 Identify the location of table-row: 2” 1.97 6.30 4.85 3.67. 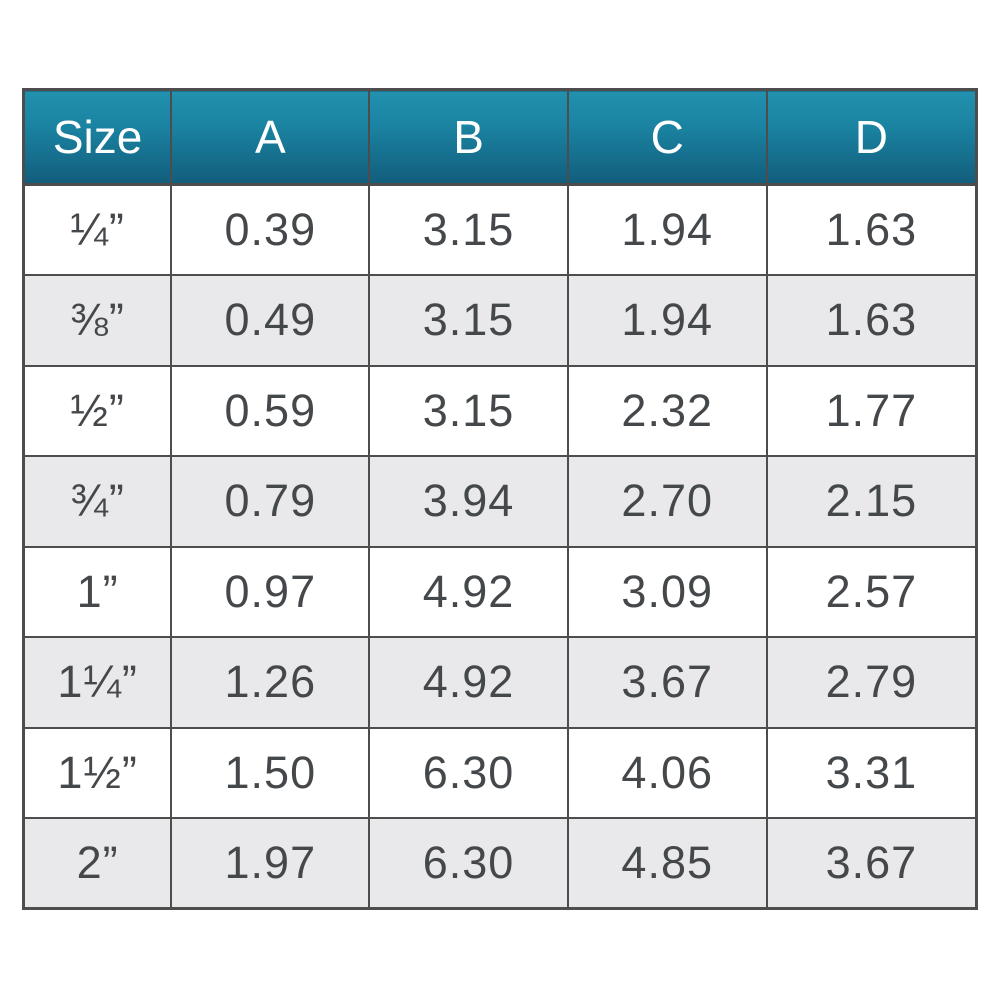
(500, 863).